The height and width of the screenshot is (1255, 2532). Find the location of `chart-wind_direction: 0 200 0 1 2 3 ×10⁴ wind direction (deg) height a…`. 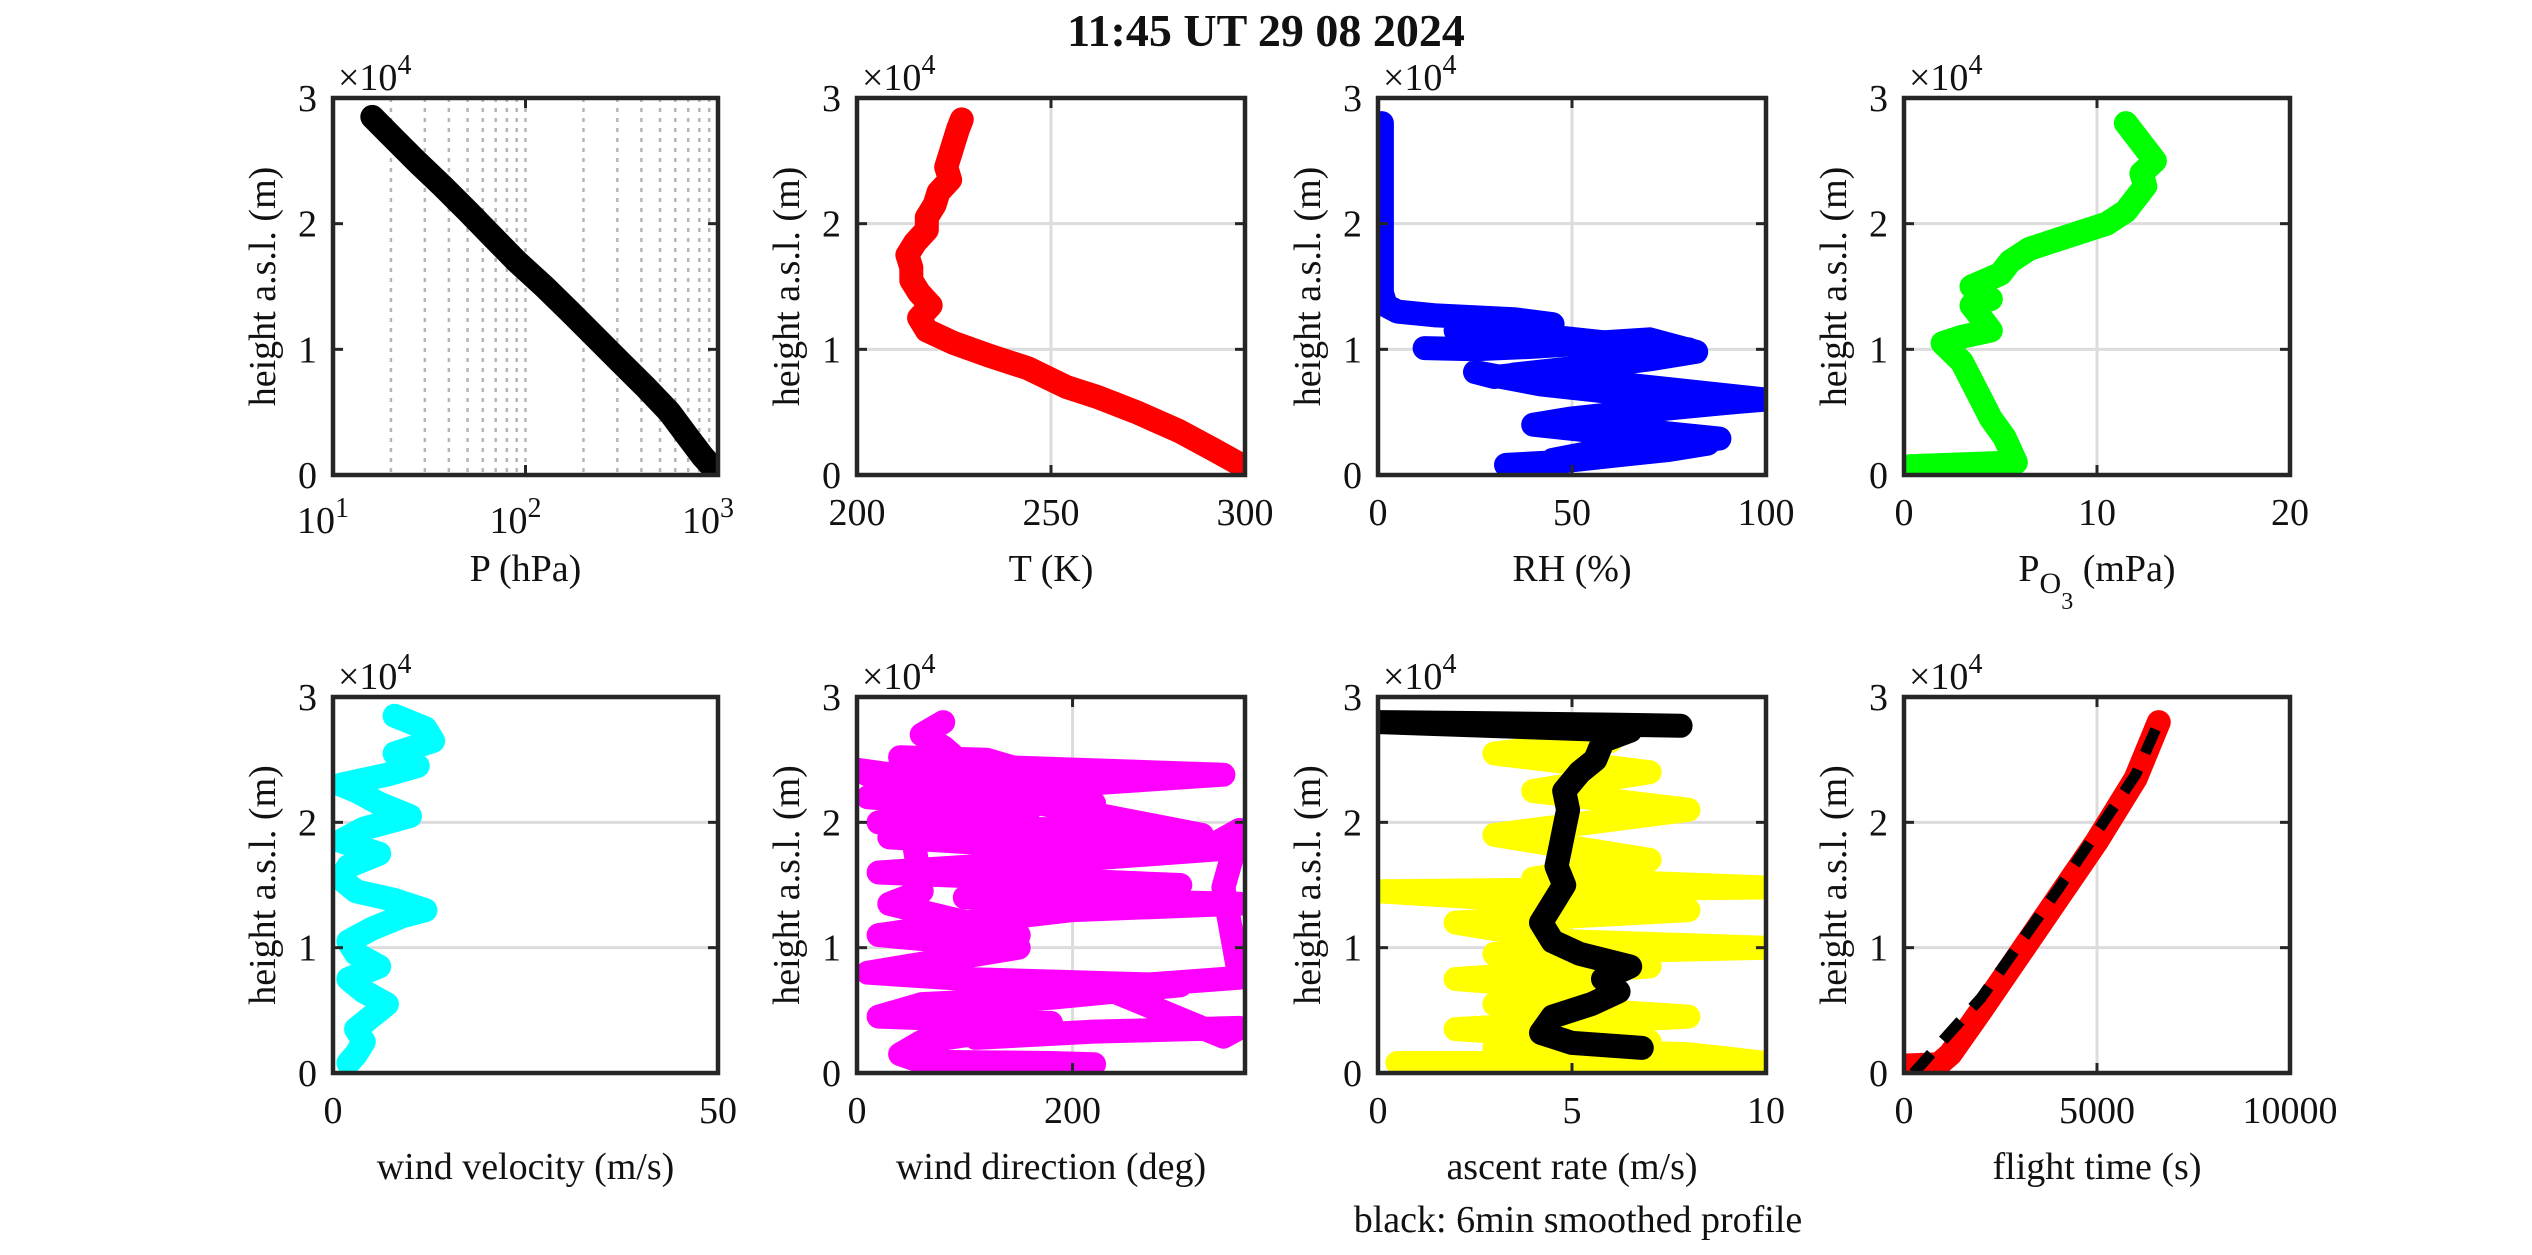

chart-wind_direction: 0 200 0 1 2 3 ×10⁴ wind direction (deg) height a… is located at coordinates (1007, 918).